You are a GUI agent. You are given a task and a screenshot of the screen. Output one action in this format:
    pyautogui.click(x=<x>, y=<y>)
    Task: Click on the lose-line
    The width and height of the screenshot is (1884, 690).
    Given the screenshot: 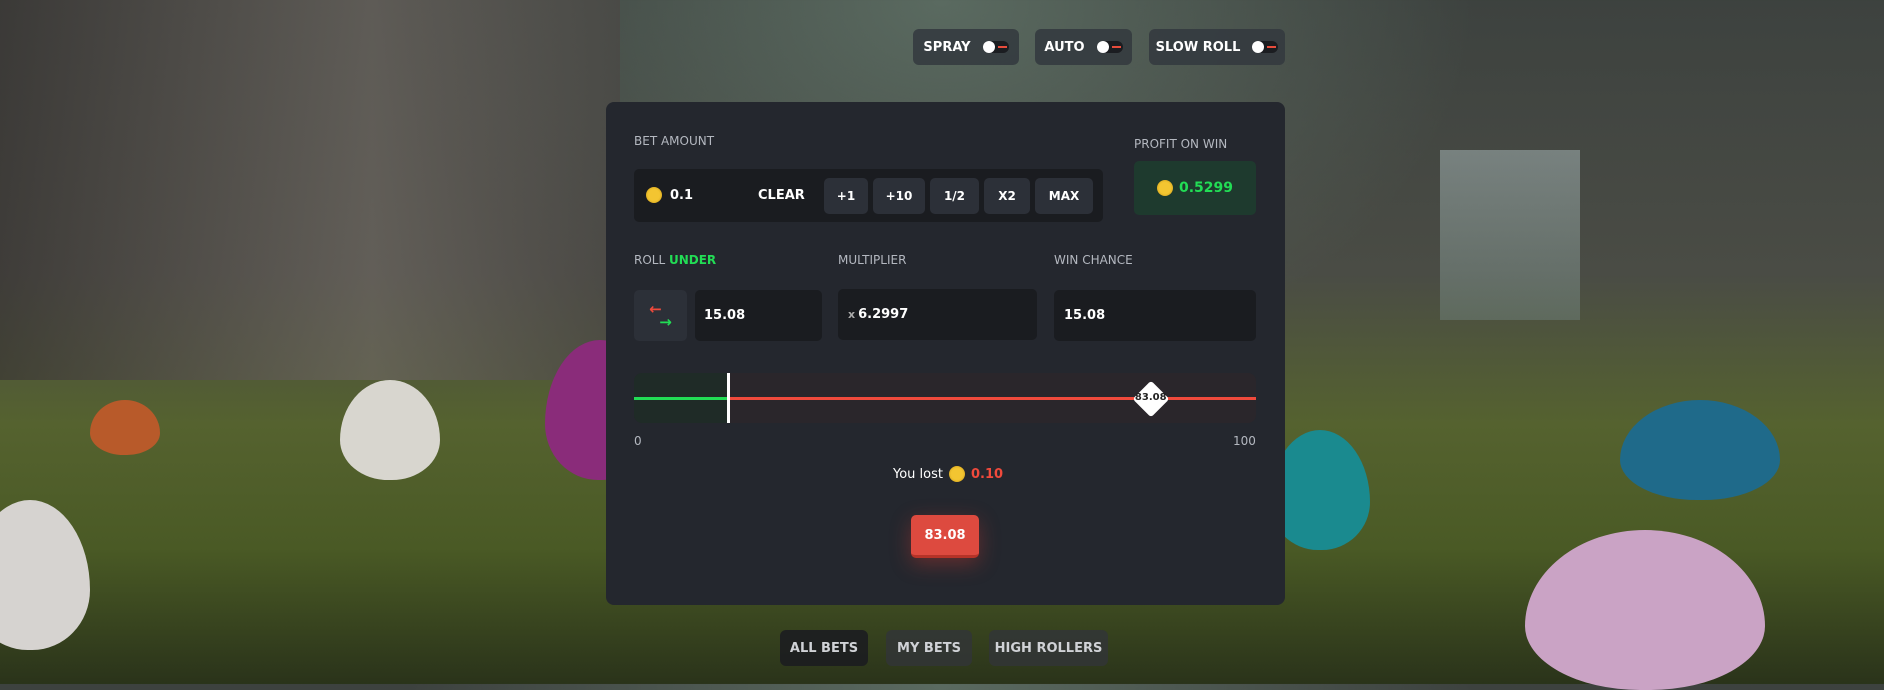 What is the action you would take?
    pyautogui.click(x=991, y=398)
    